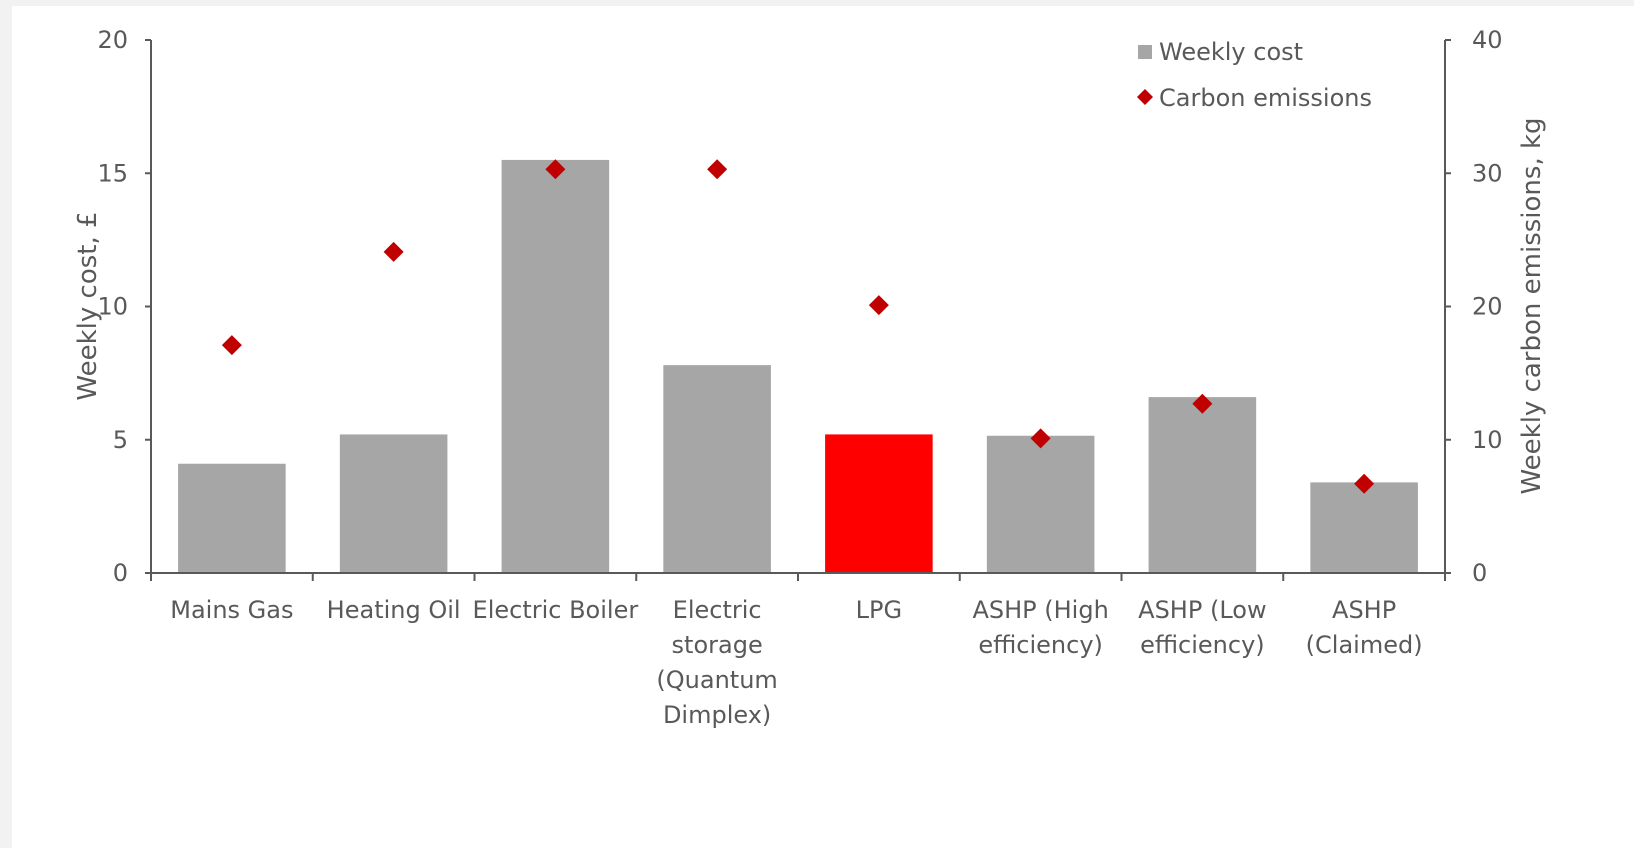 The width and height of the screenshot is (1634, 848). I want to click on y-tick-label: 0, so click(120, 573).